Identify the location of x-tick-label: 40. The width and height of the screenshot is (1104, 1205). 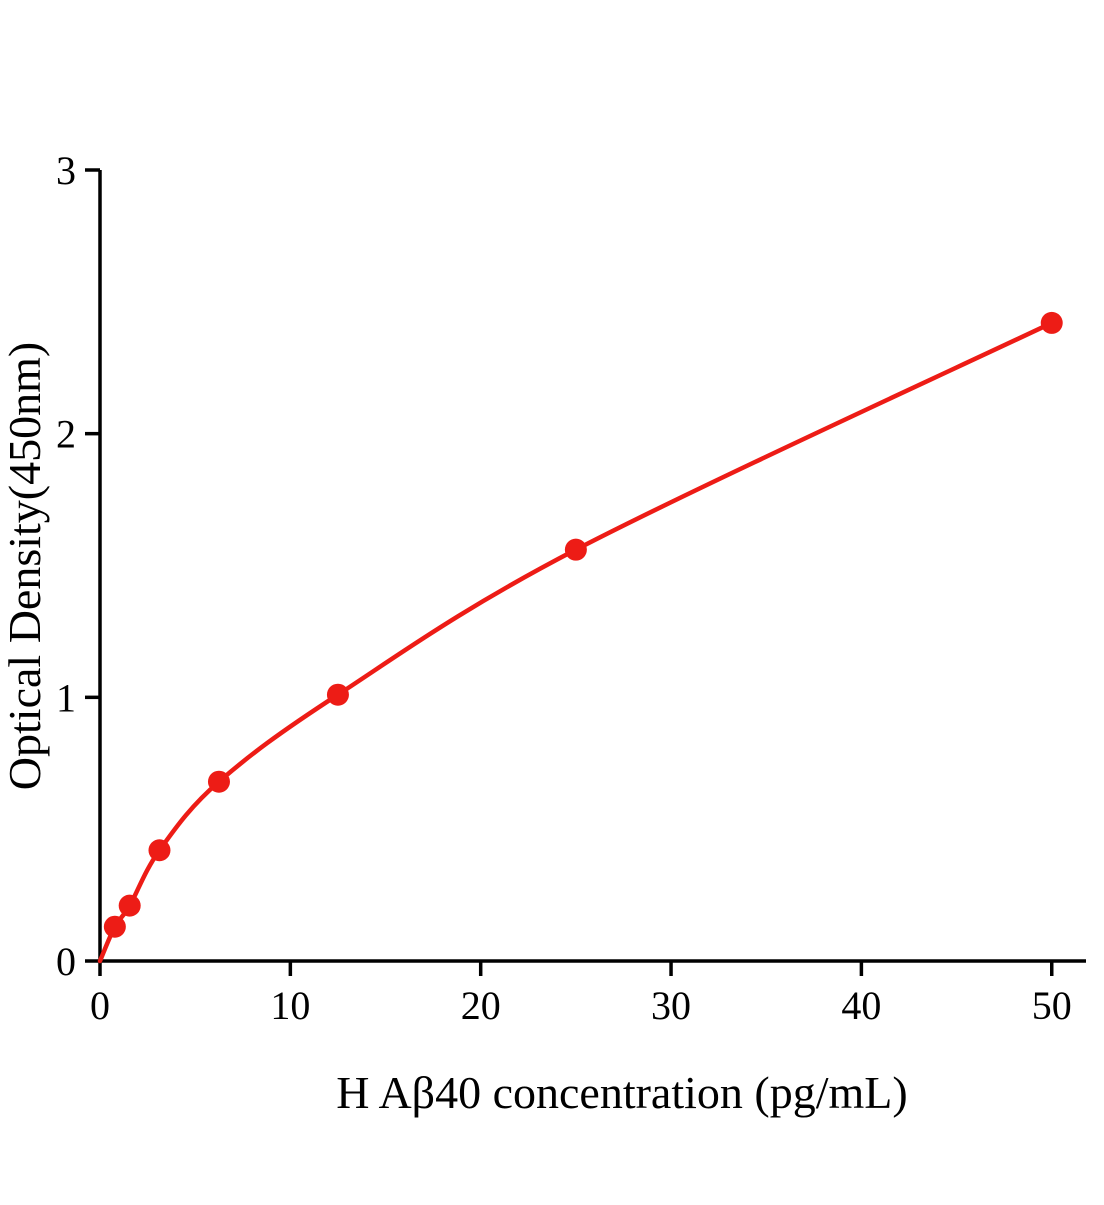
(861, 1005).